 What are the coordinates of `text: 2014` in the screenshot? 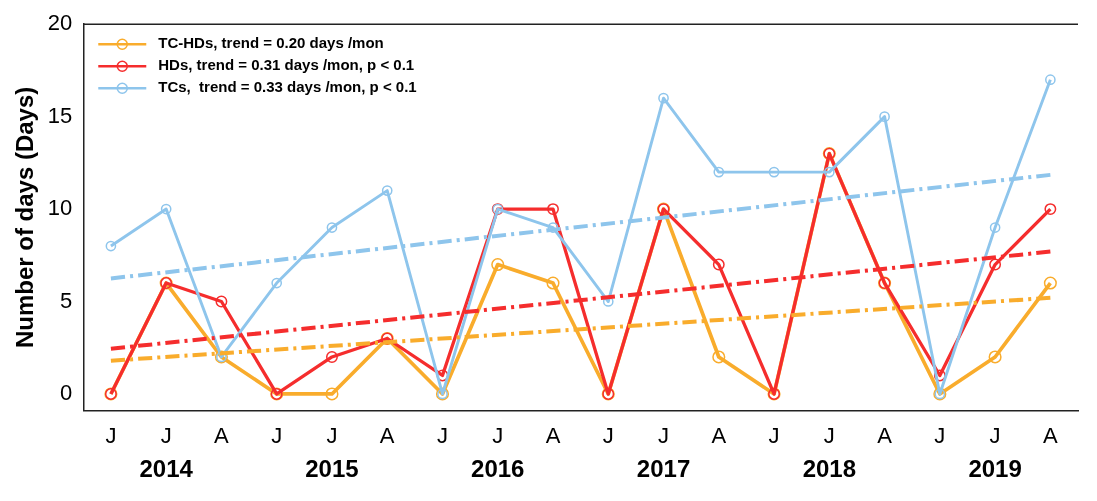 It's located at (166, 469).